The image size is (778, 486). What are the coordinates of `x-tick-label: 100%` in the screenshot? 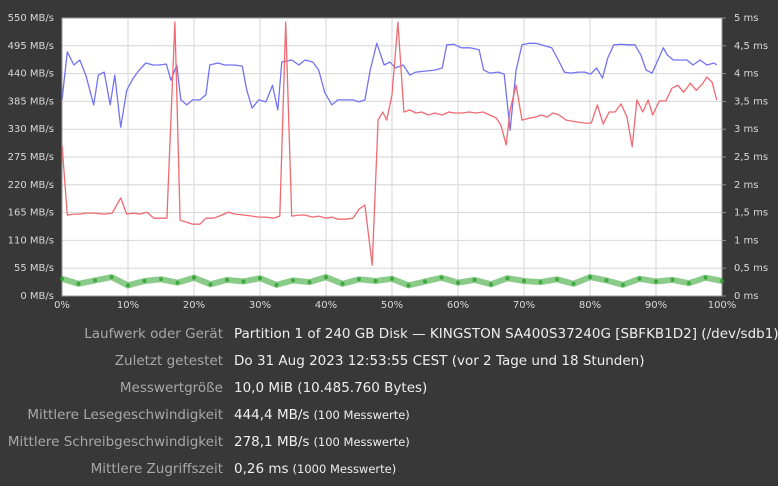 It's located at (722, 305).